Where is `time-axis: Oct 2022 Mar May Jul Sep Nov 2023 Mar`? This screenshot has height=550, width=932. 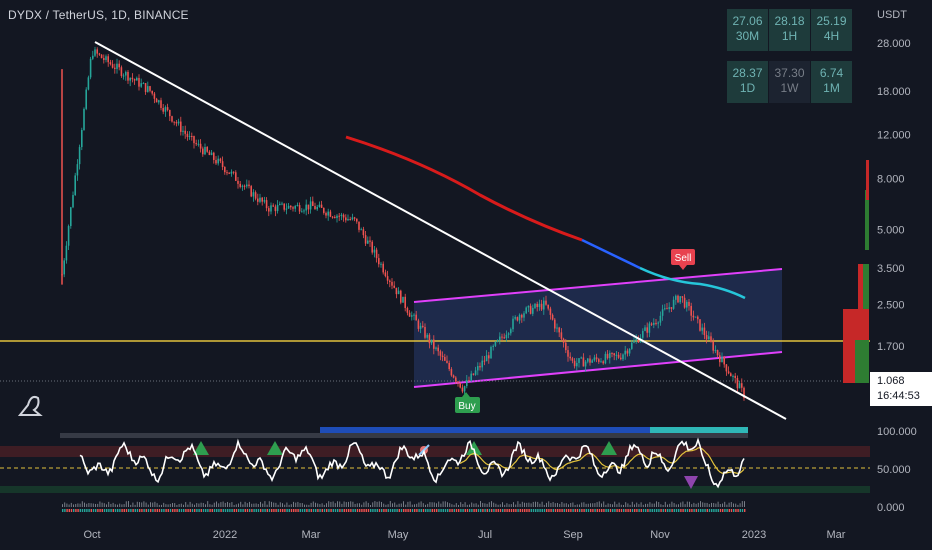 time-axis: Oct 2022 Mar May Jul Sep Nov 2023 Mar is located at coordinates (464, 535).